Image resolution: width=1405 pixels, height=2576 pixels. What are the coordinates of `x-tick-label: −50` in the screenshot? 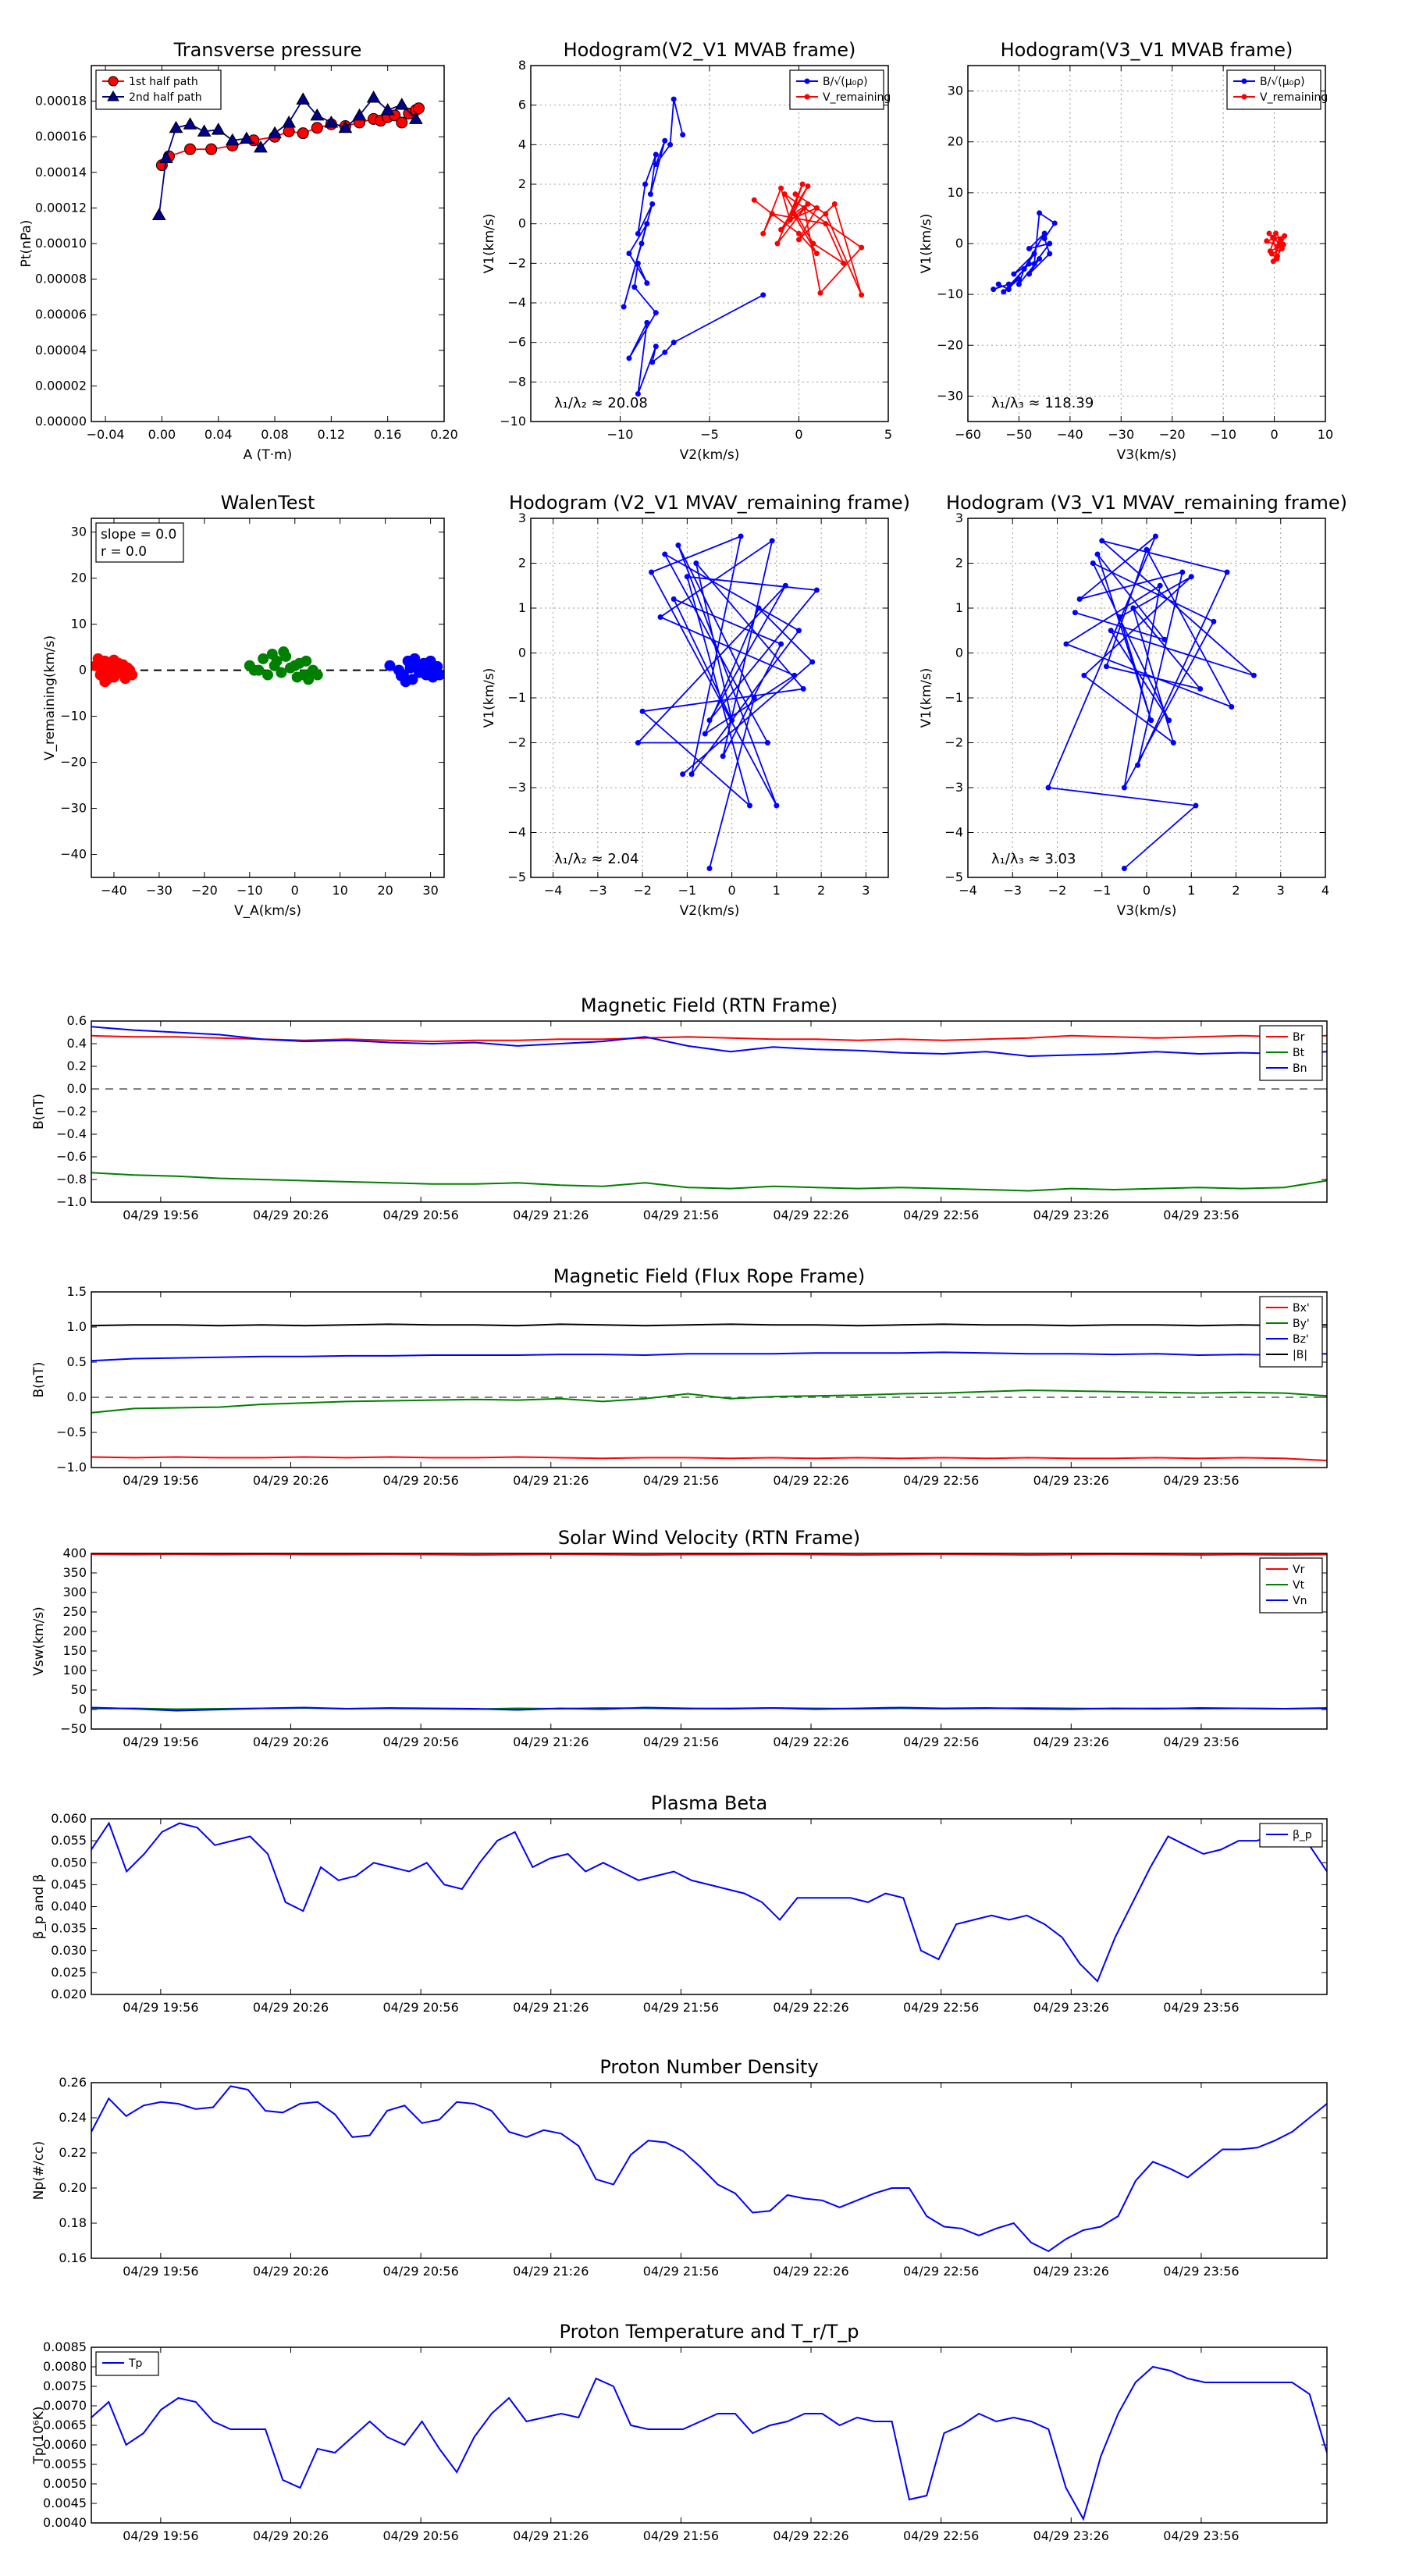 It's located at (1020, 434).